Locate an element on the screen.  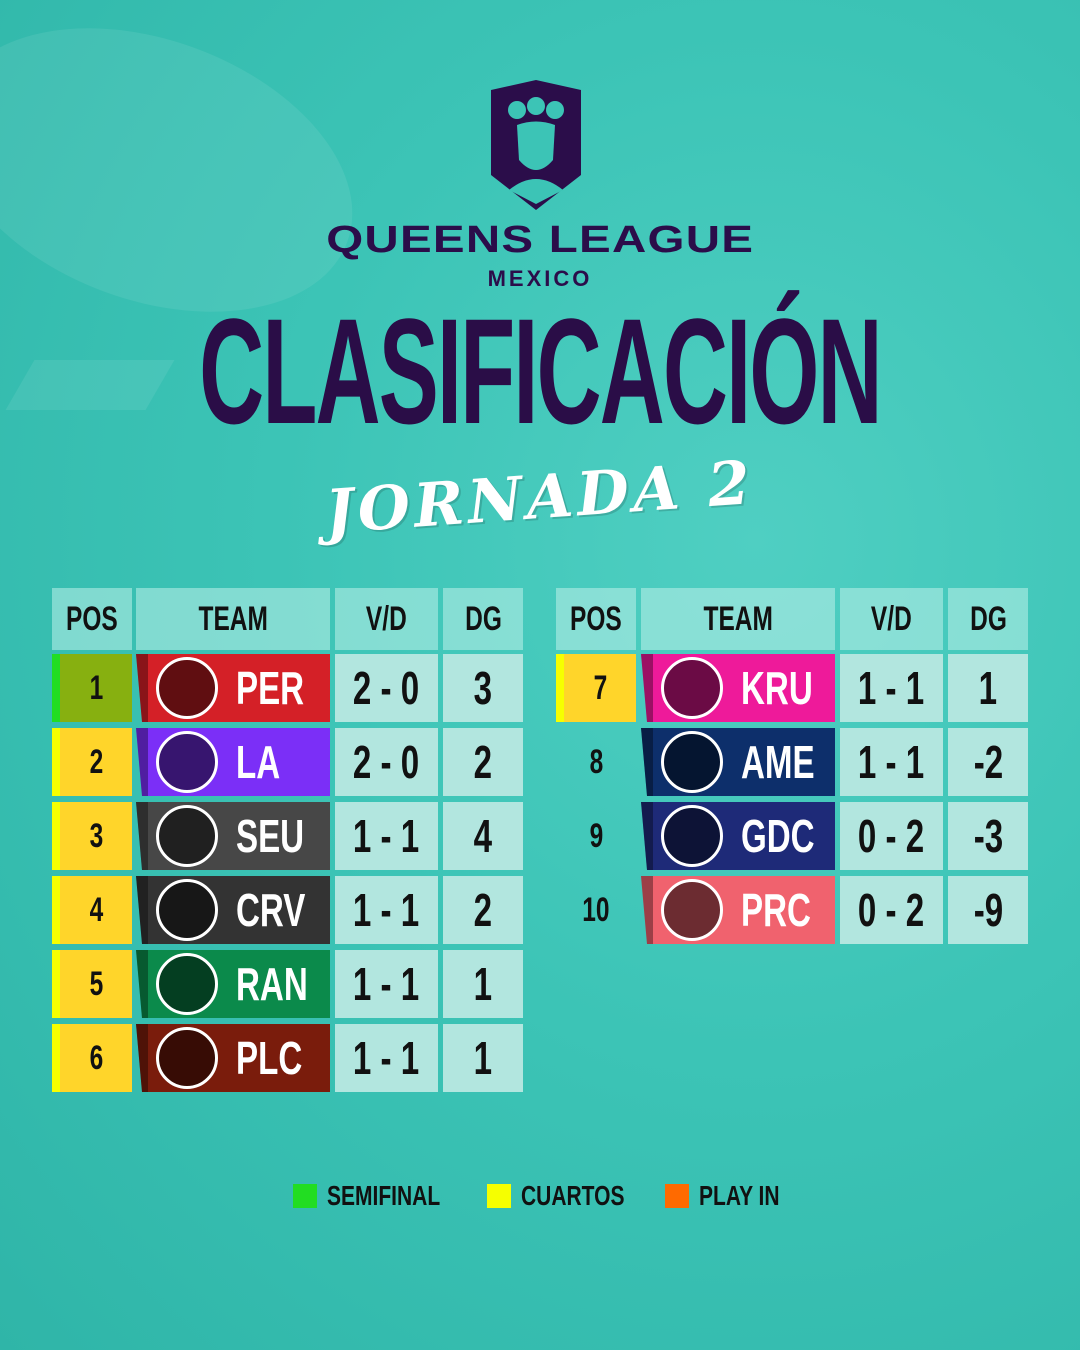
position-value: 4 is located at coordinates (96, 909).